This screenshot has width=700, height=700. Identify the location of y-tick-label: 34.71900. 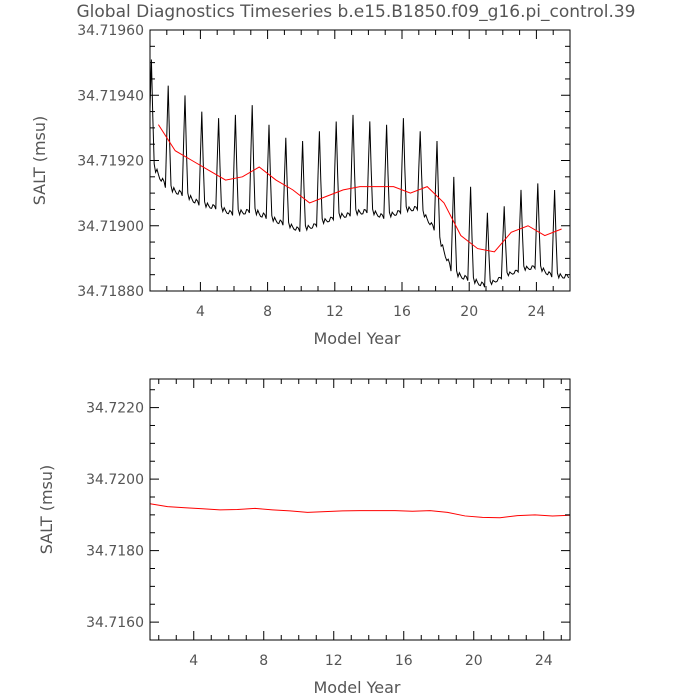
(110, 227).